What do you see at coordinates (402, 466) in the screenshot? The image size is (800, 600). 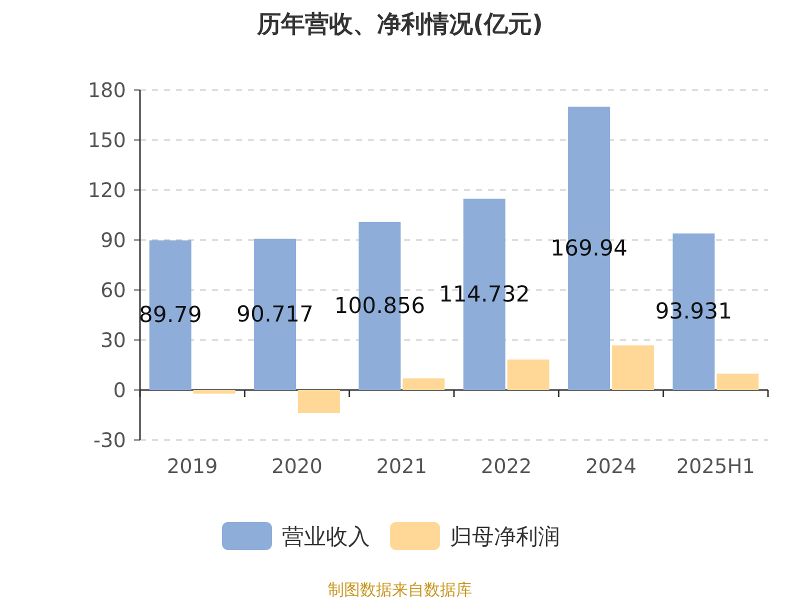 I see `x-tick-label: 2021` at bounding box center [402, 466].